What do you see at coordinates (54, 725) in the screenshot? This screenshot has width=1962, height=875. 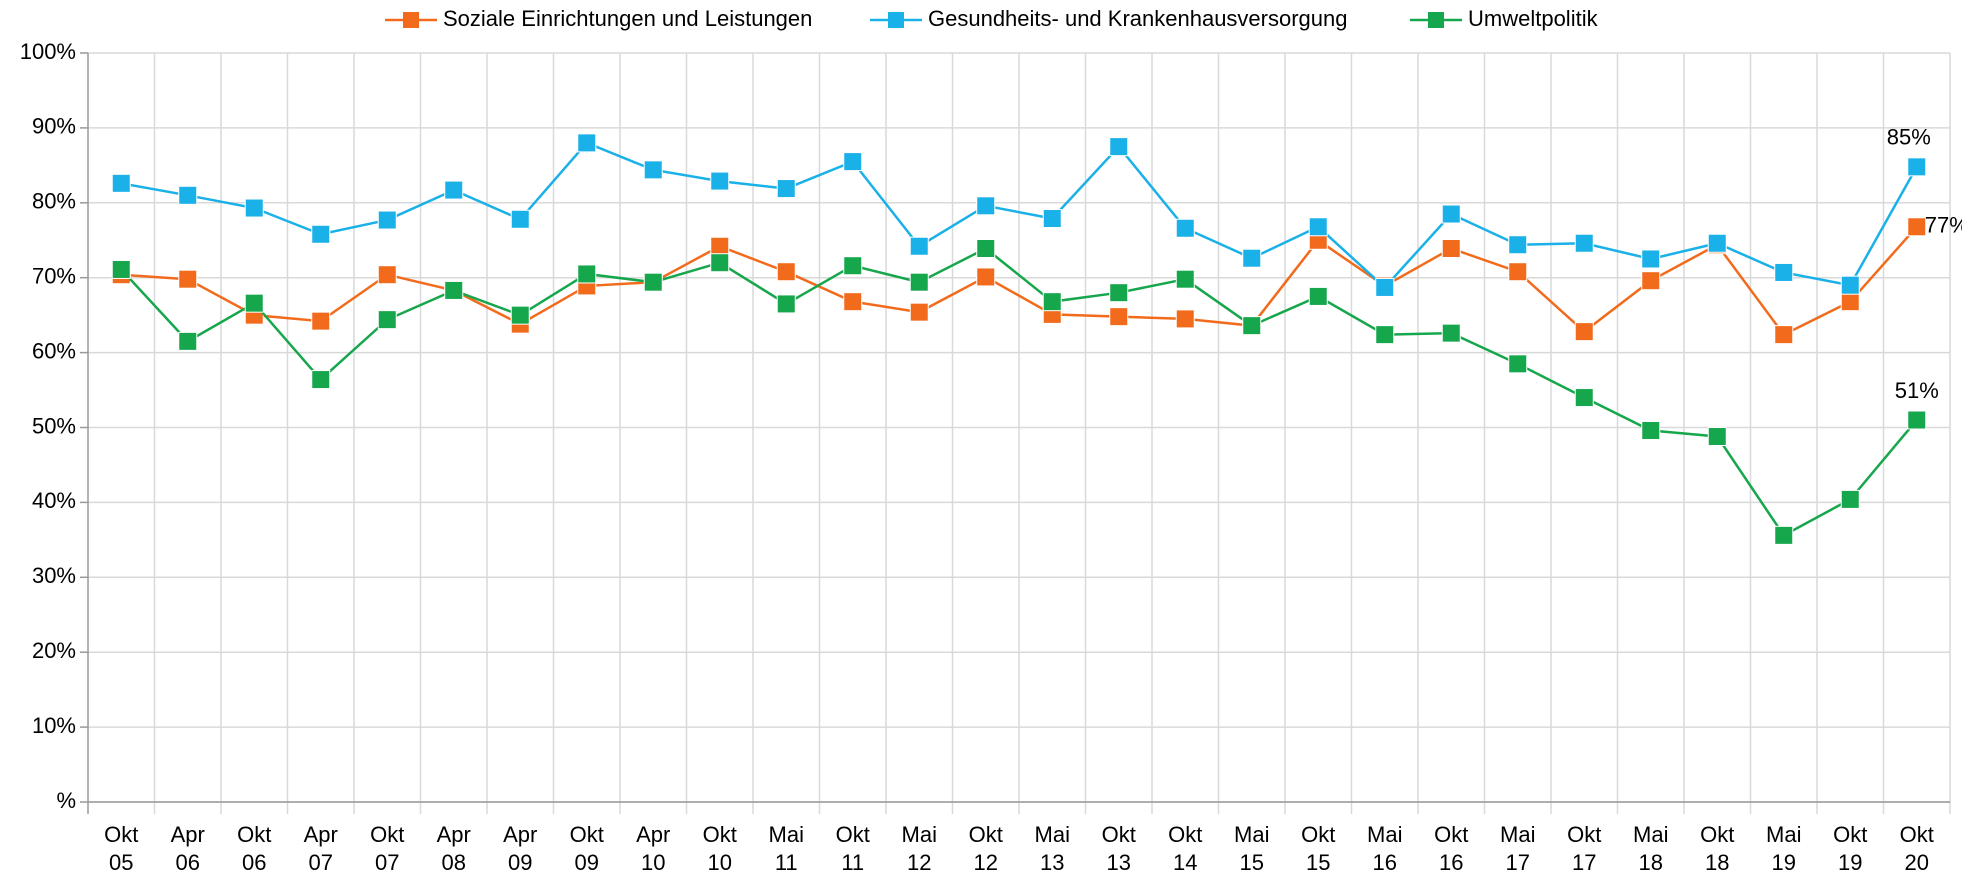 I see `y-tick-label: 10%` at bounding box center [54, 725].